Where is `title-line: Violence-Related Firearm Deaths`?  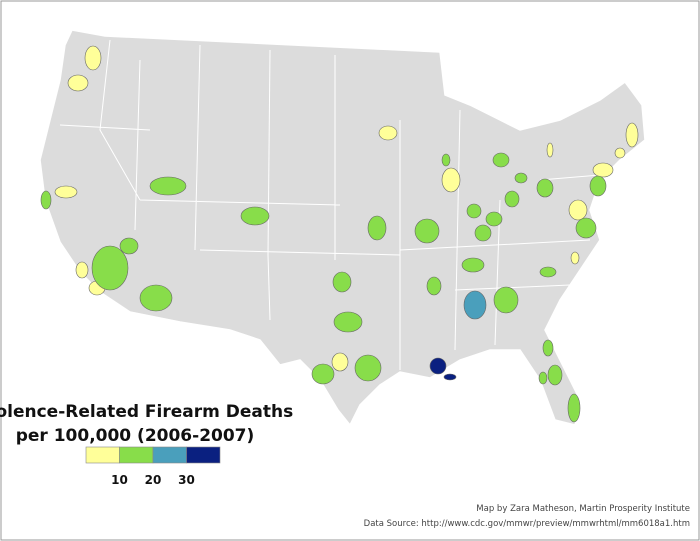 title-line: Violence-Related Firearm Deaths is located at coordinates (146, 412).